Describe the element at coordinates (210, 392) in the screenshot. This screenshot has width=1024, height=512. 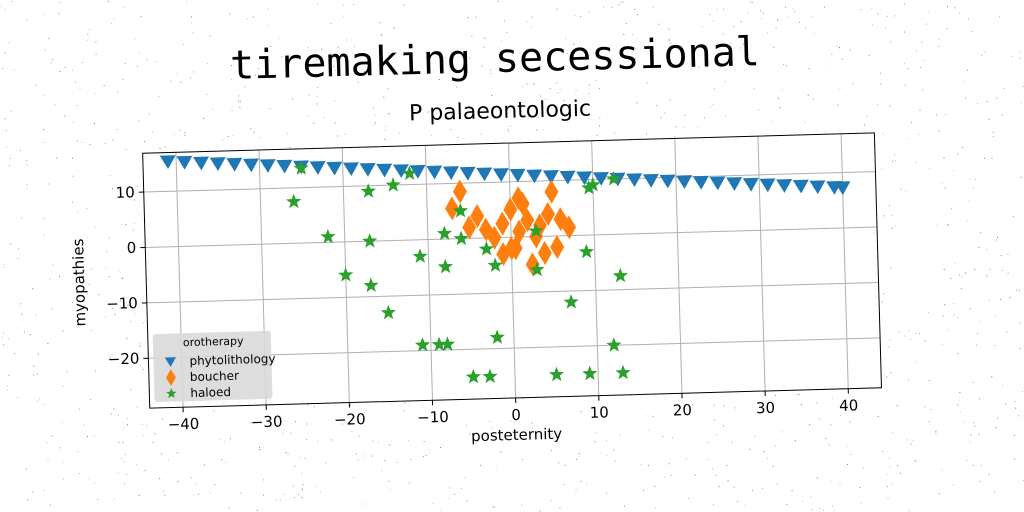
I see `legend-label-haloed: haloed` at that location.